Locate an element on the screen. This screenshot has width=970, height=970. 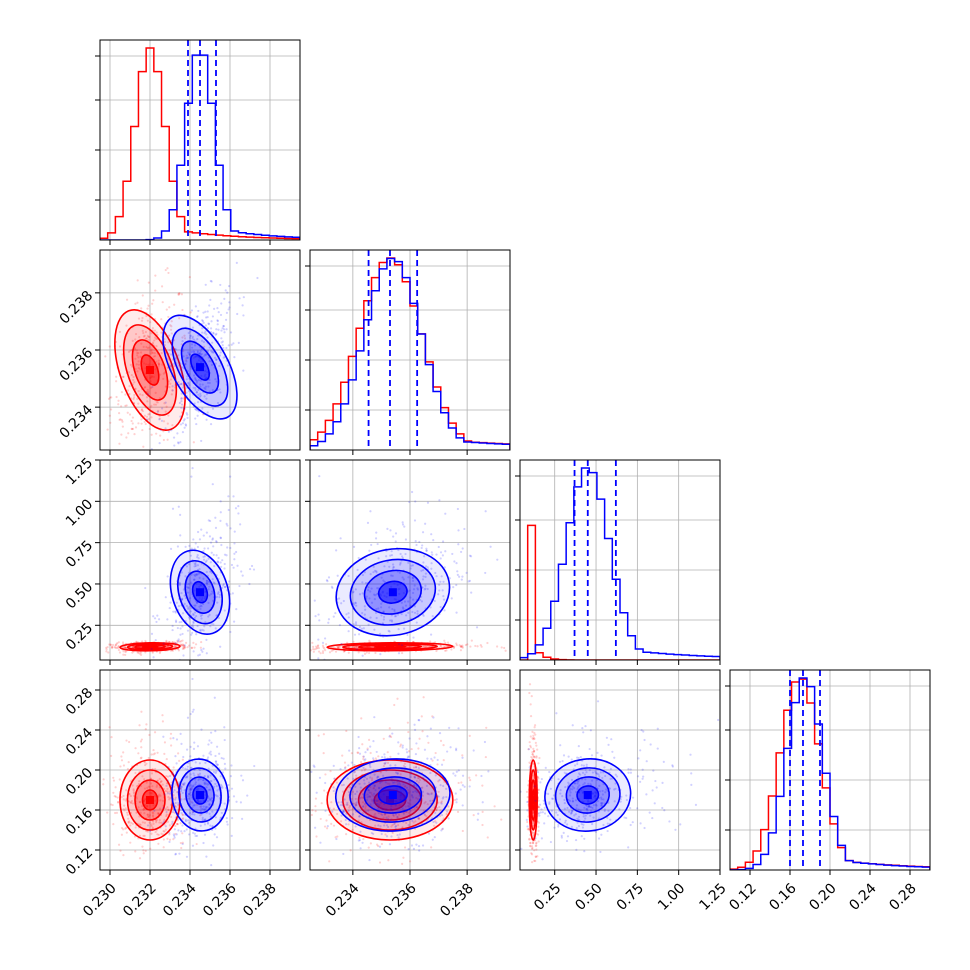
panel-frame is located at coordinates (200, 140).